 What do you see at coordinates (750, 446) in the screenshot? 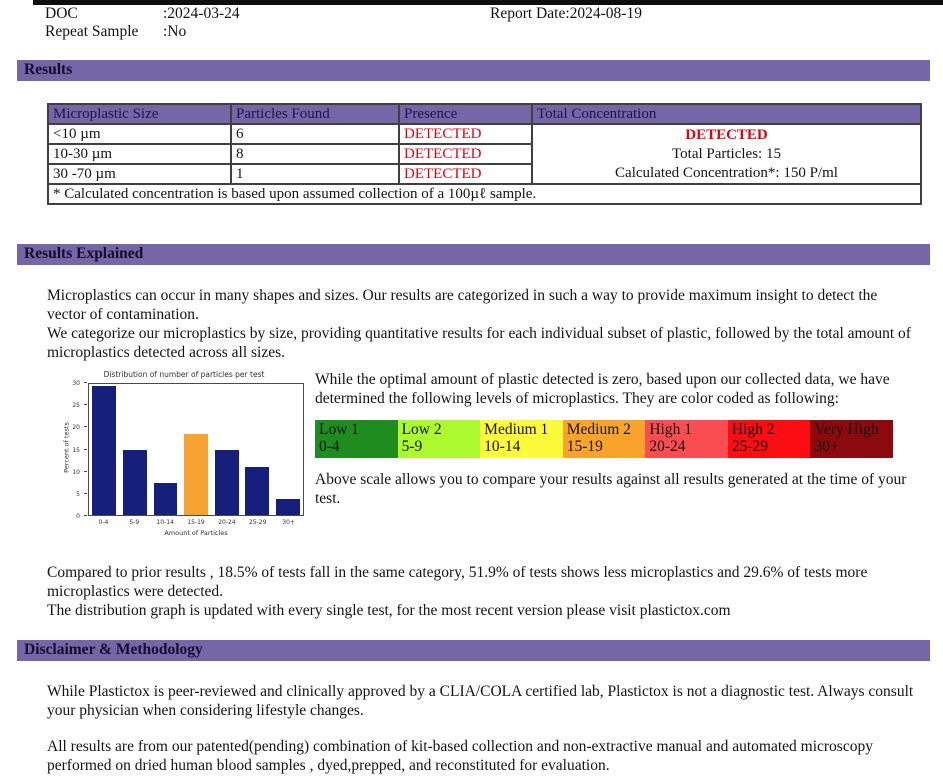
I see `scale-range: 25-29` at bounding box center [750, 446].